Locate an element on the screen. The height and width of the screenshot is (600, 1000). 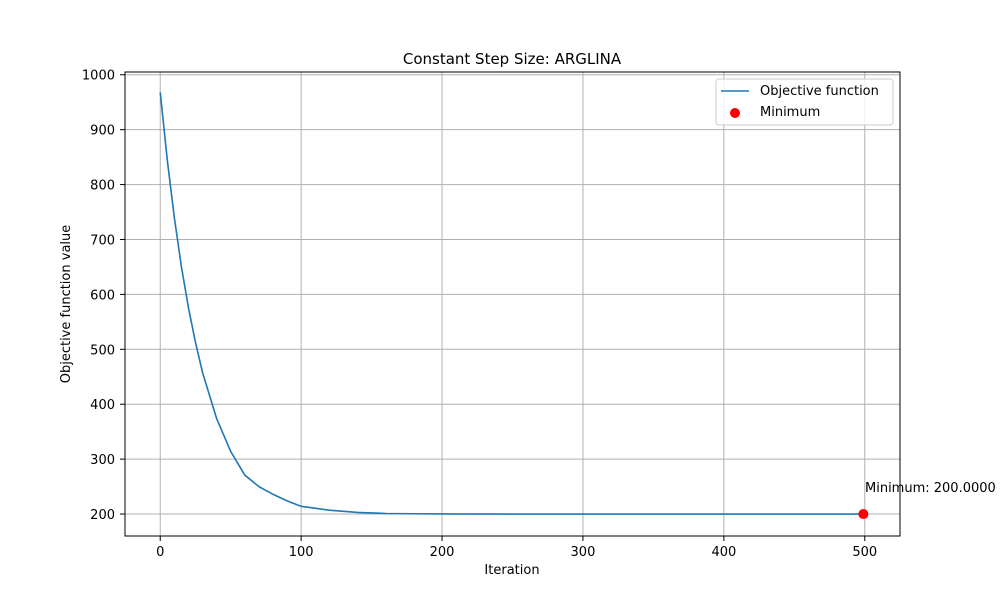
legend-label-minimum: Minimum is located at coordinates (790, 112).